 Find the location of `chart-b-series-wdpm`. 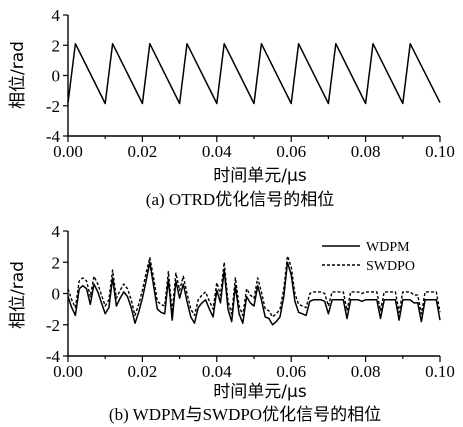

chart-b-series-wdpm is located at coordinates (254, 293).